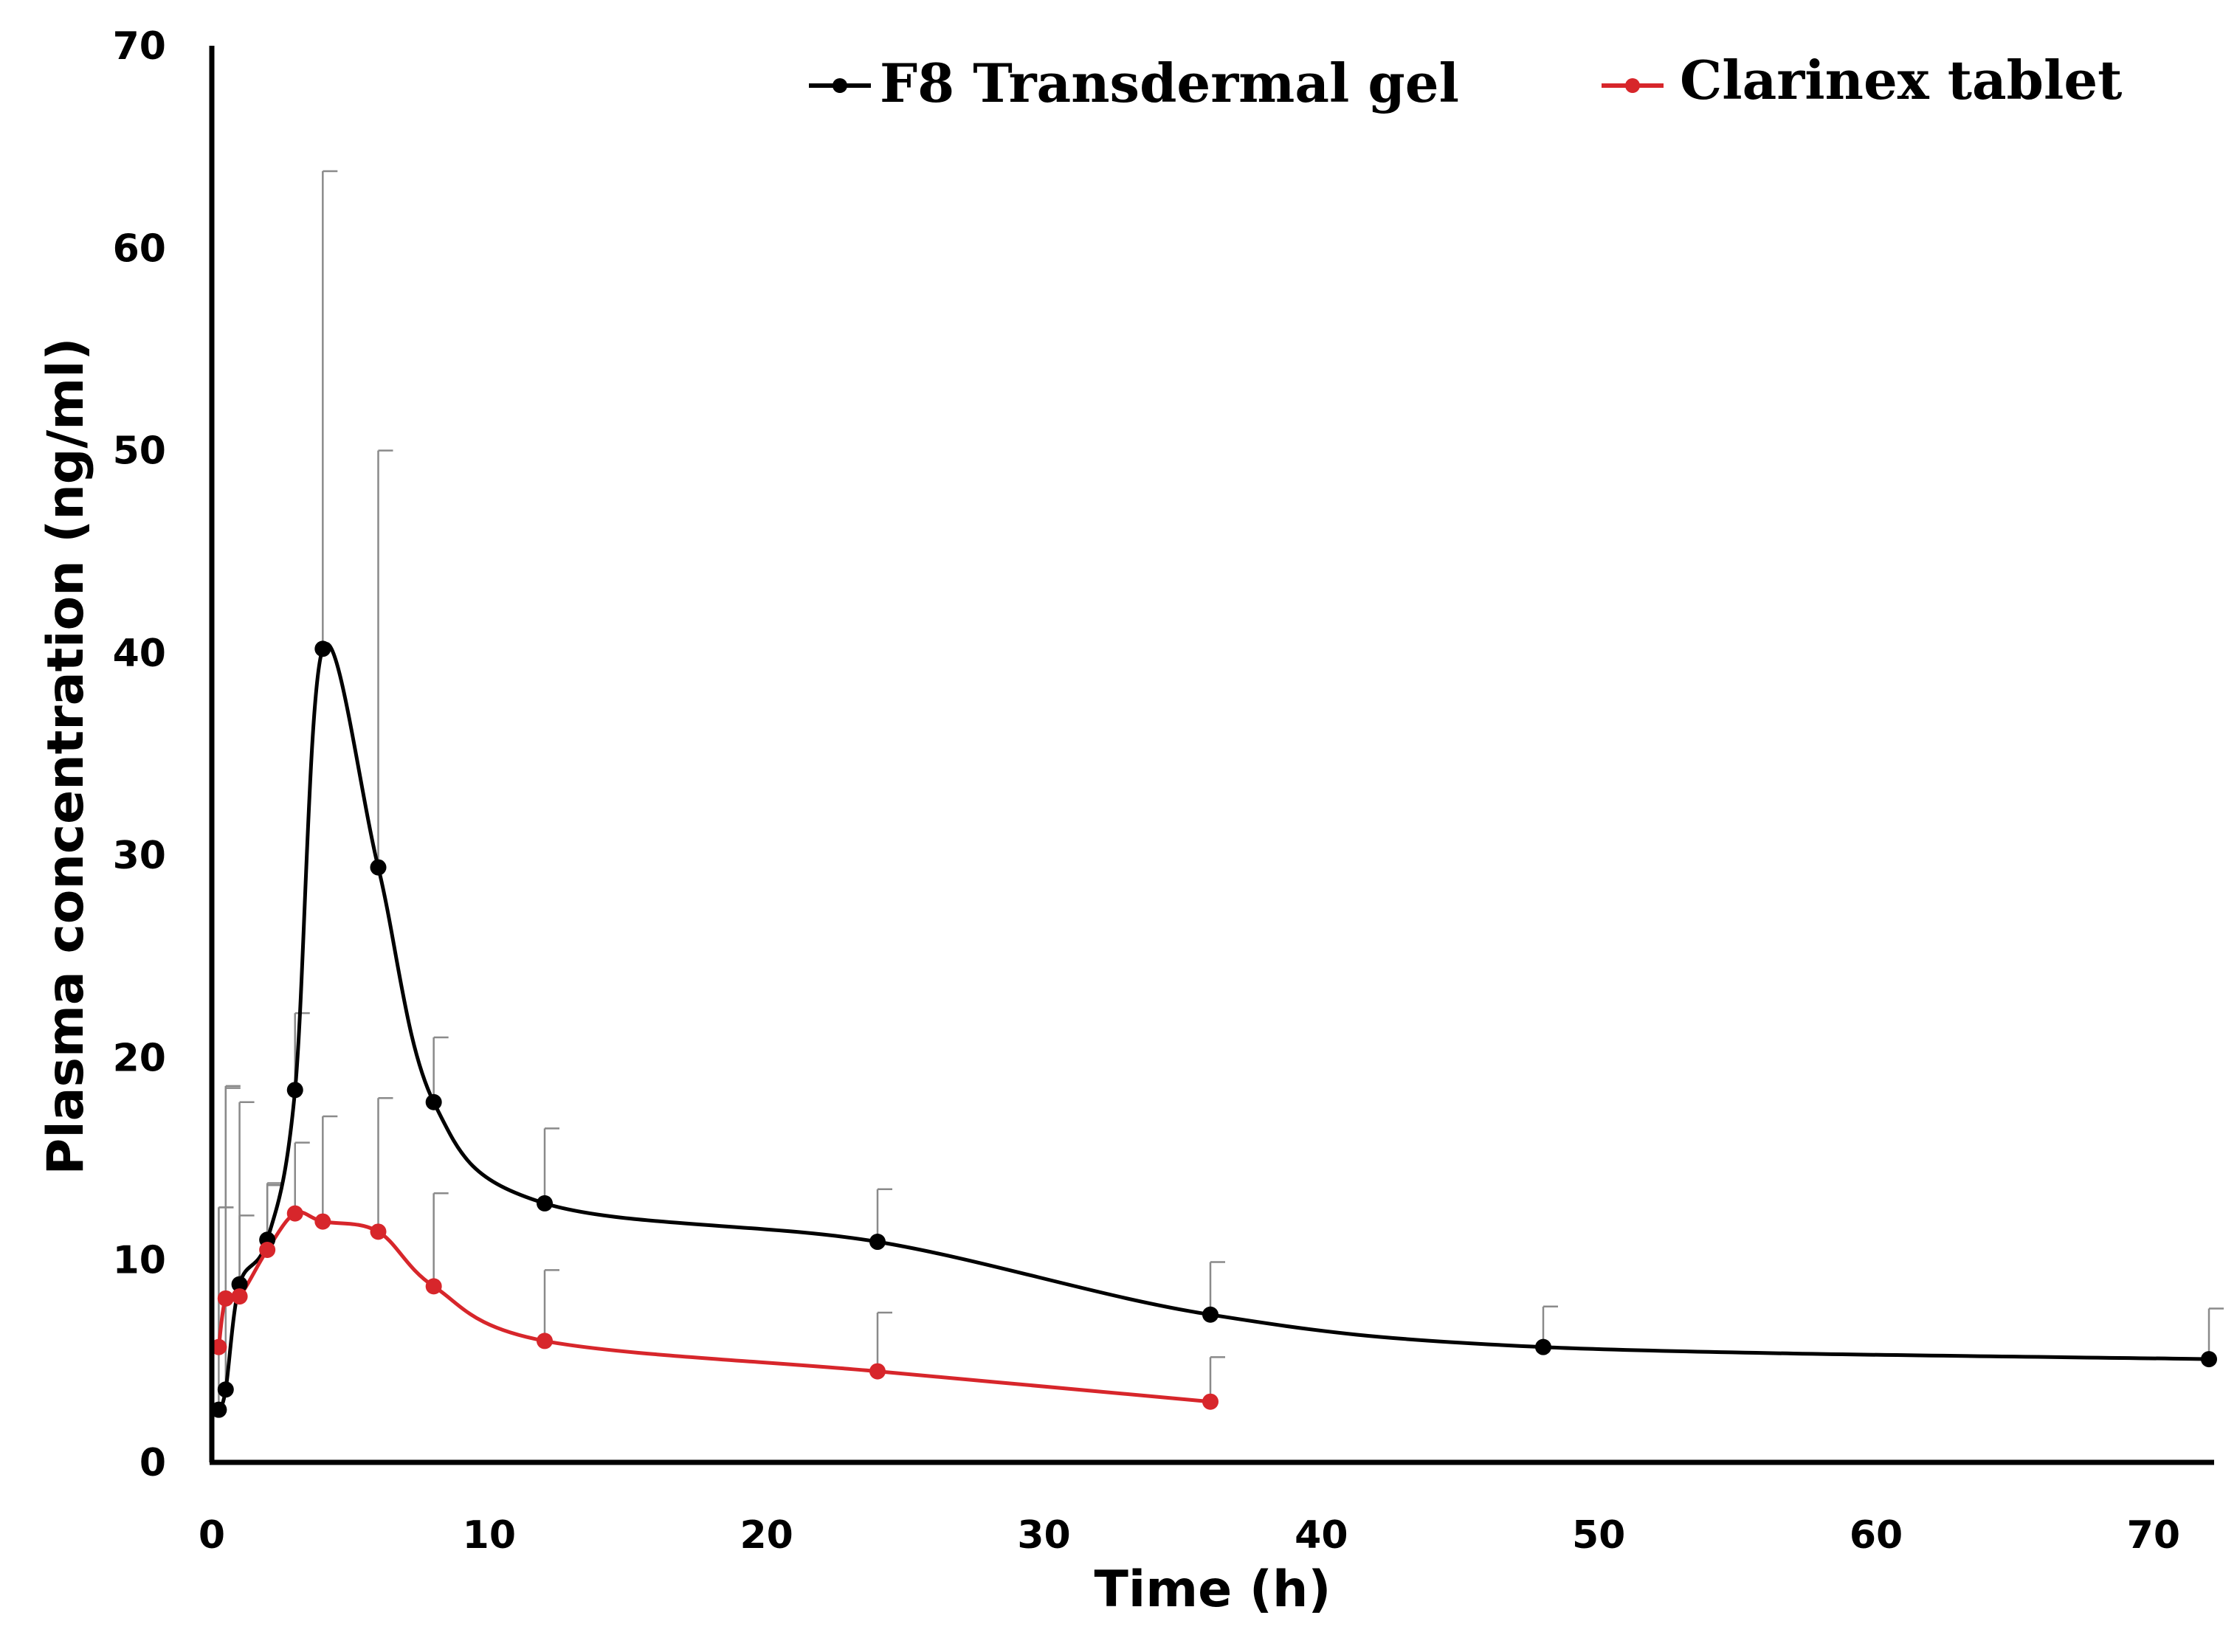 The image size is (2237, 1652). Describe the element at coordinates (1598, 1536) in the screenshot. I see `x-tick-label: 50` at that location.